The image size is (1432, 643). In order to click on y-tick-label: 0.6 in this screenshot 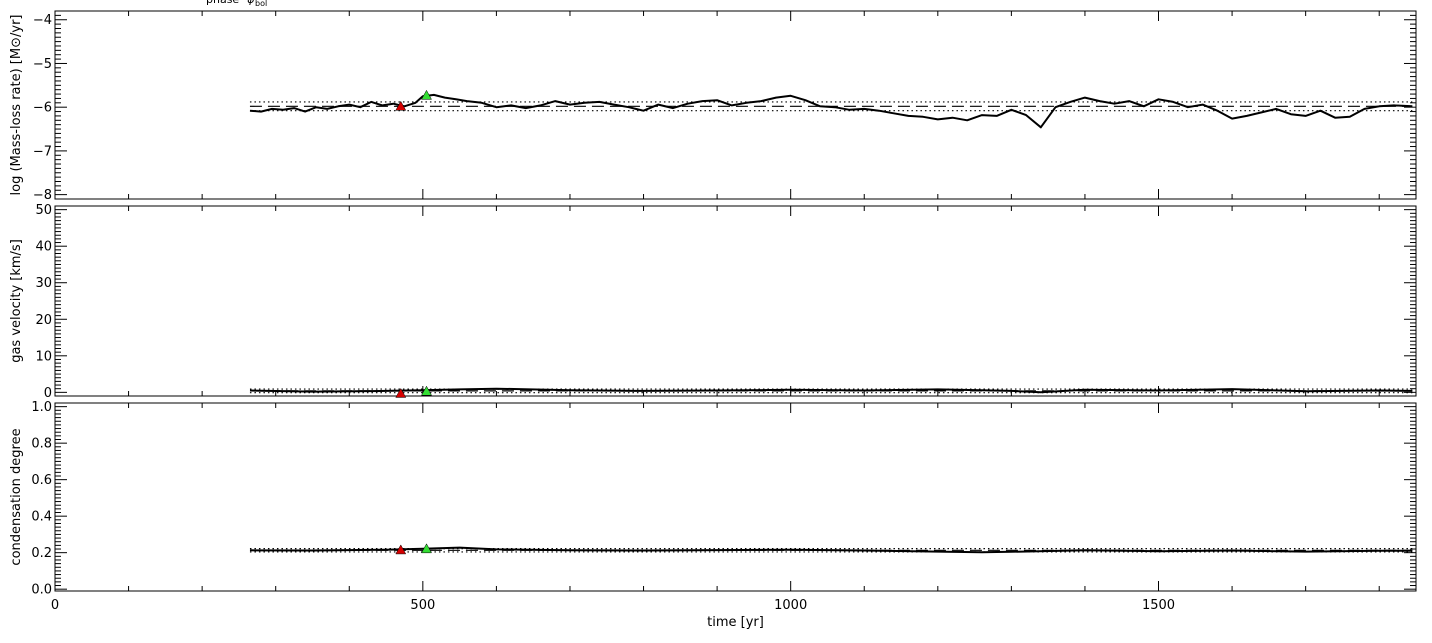, I will do `click(41, 480)`.